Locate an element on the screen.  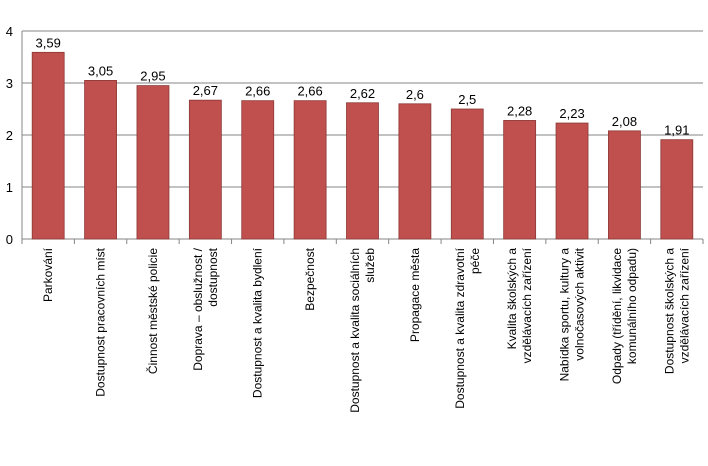
category-label-line: dostupnost is located at coordinates (213, 276).